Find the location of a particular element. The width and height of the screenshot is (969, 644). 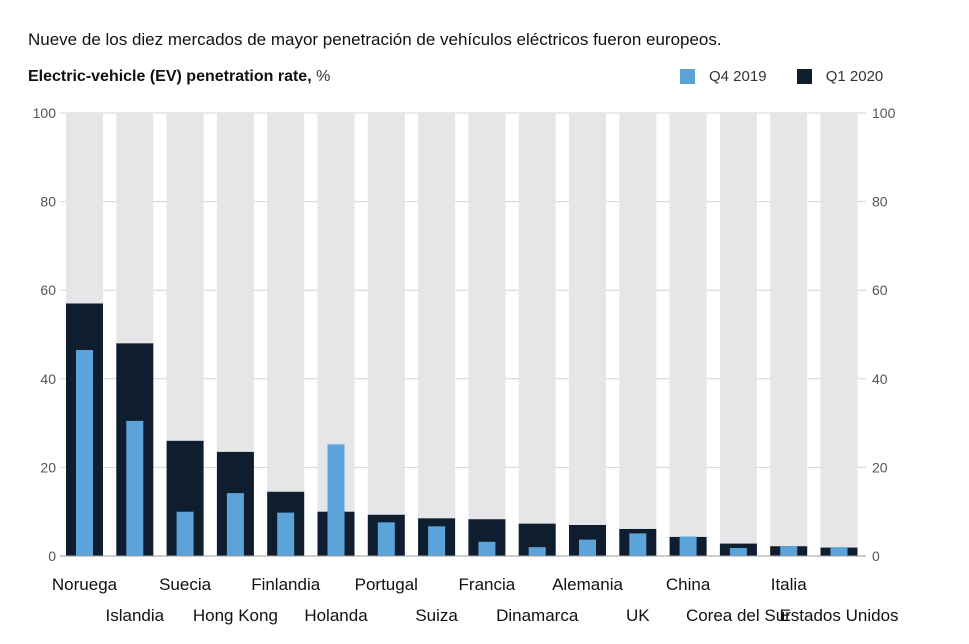

category-label-12: China is located at coordinates (688, 584).